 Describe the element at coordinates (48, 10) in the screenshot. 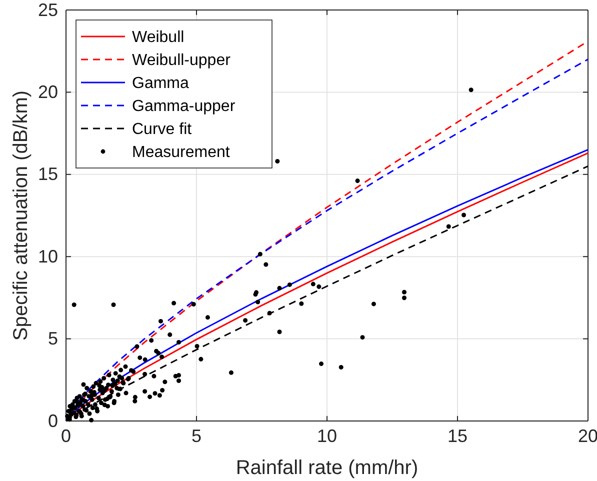

I see `y-tick-label: 25` at that location.